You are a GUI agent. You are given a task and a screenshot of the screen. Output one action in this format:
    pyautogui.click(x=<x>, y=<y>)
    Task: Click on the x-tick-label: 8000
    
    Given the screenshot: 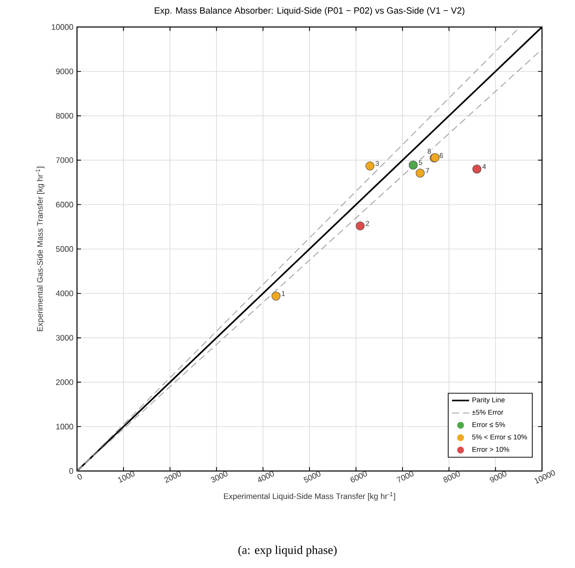 What is the action you would take?
    pyautogui.click(x=451, y=476)
    